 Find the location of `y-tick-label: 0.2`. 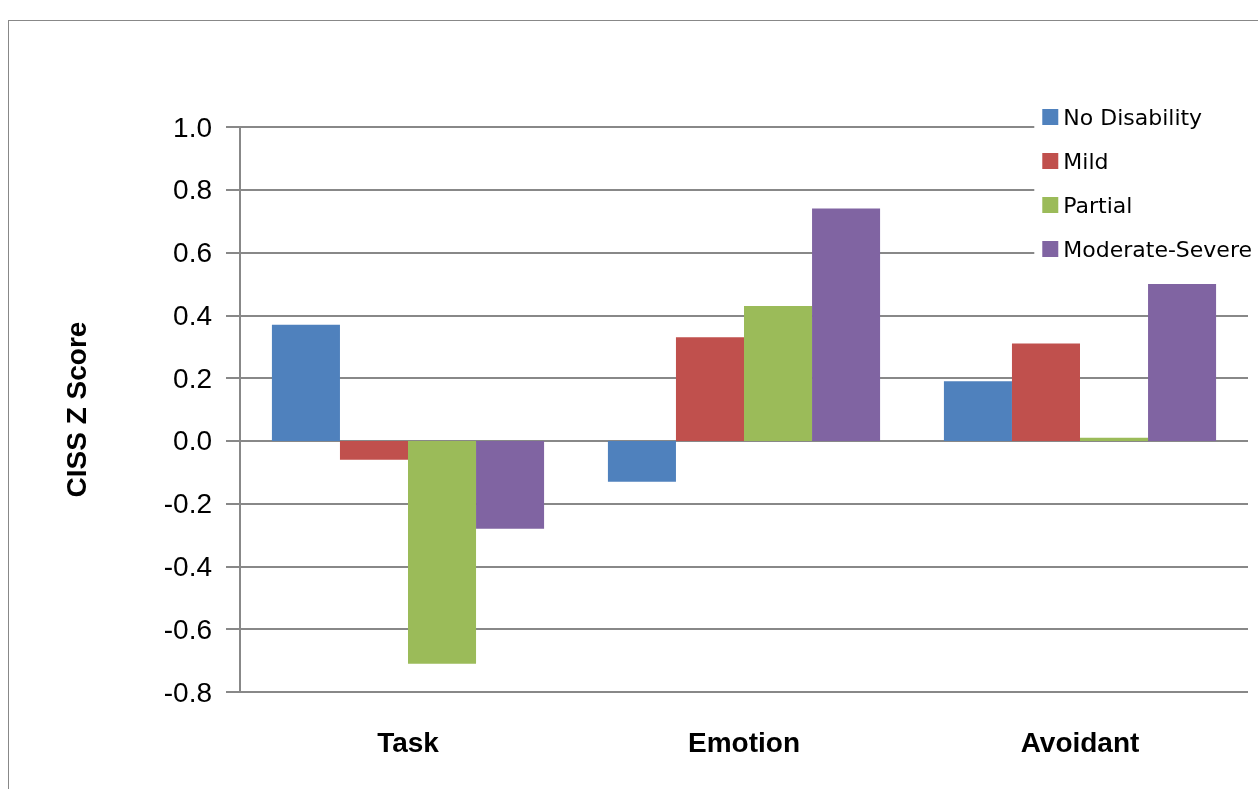

y-tick-label: 0.2 is located at coordinates (192, 378).